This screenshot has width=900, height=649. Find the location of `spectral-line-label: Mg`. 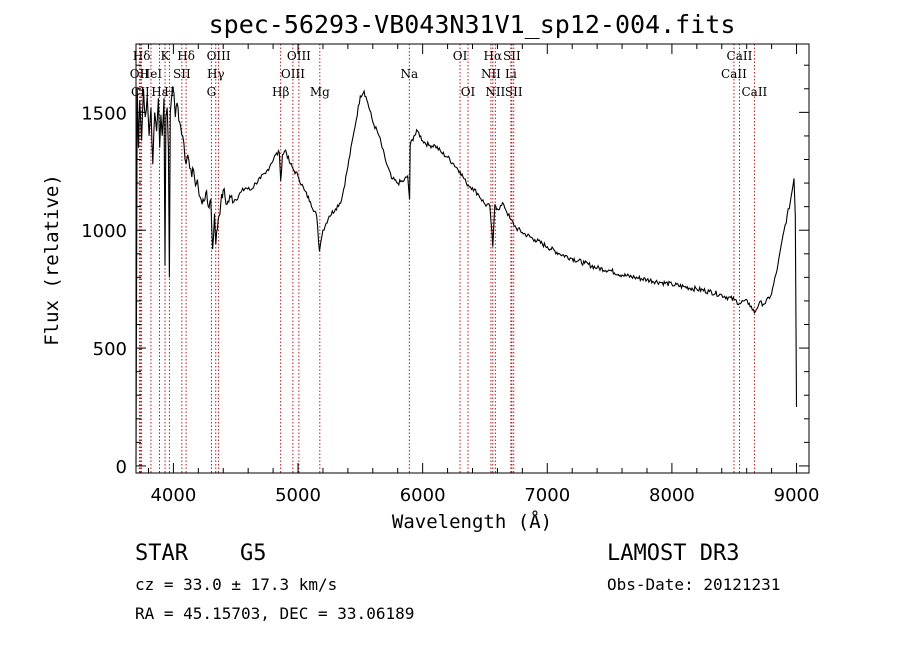

spectral-line-label: Mg is located at coordinates (320, 92).